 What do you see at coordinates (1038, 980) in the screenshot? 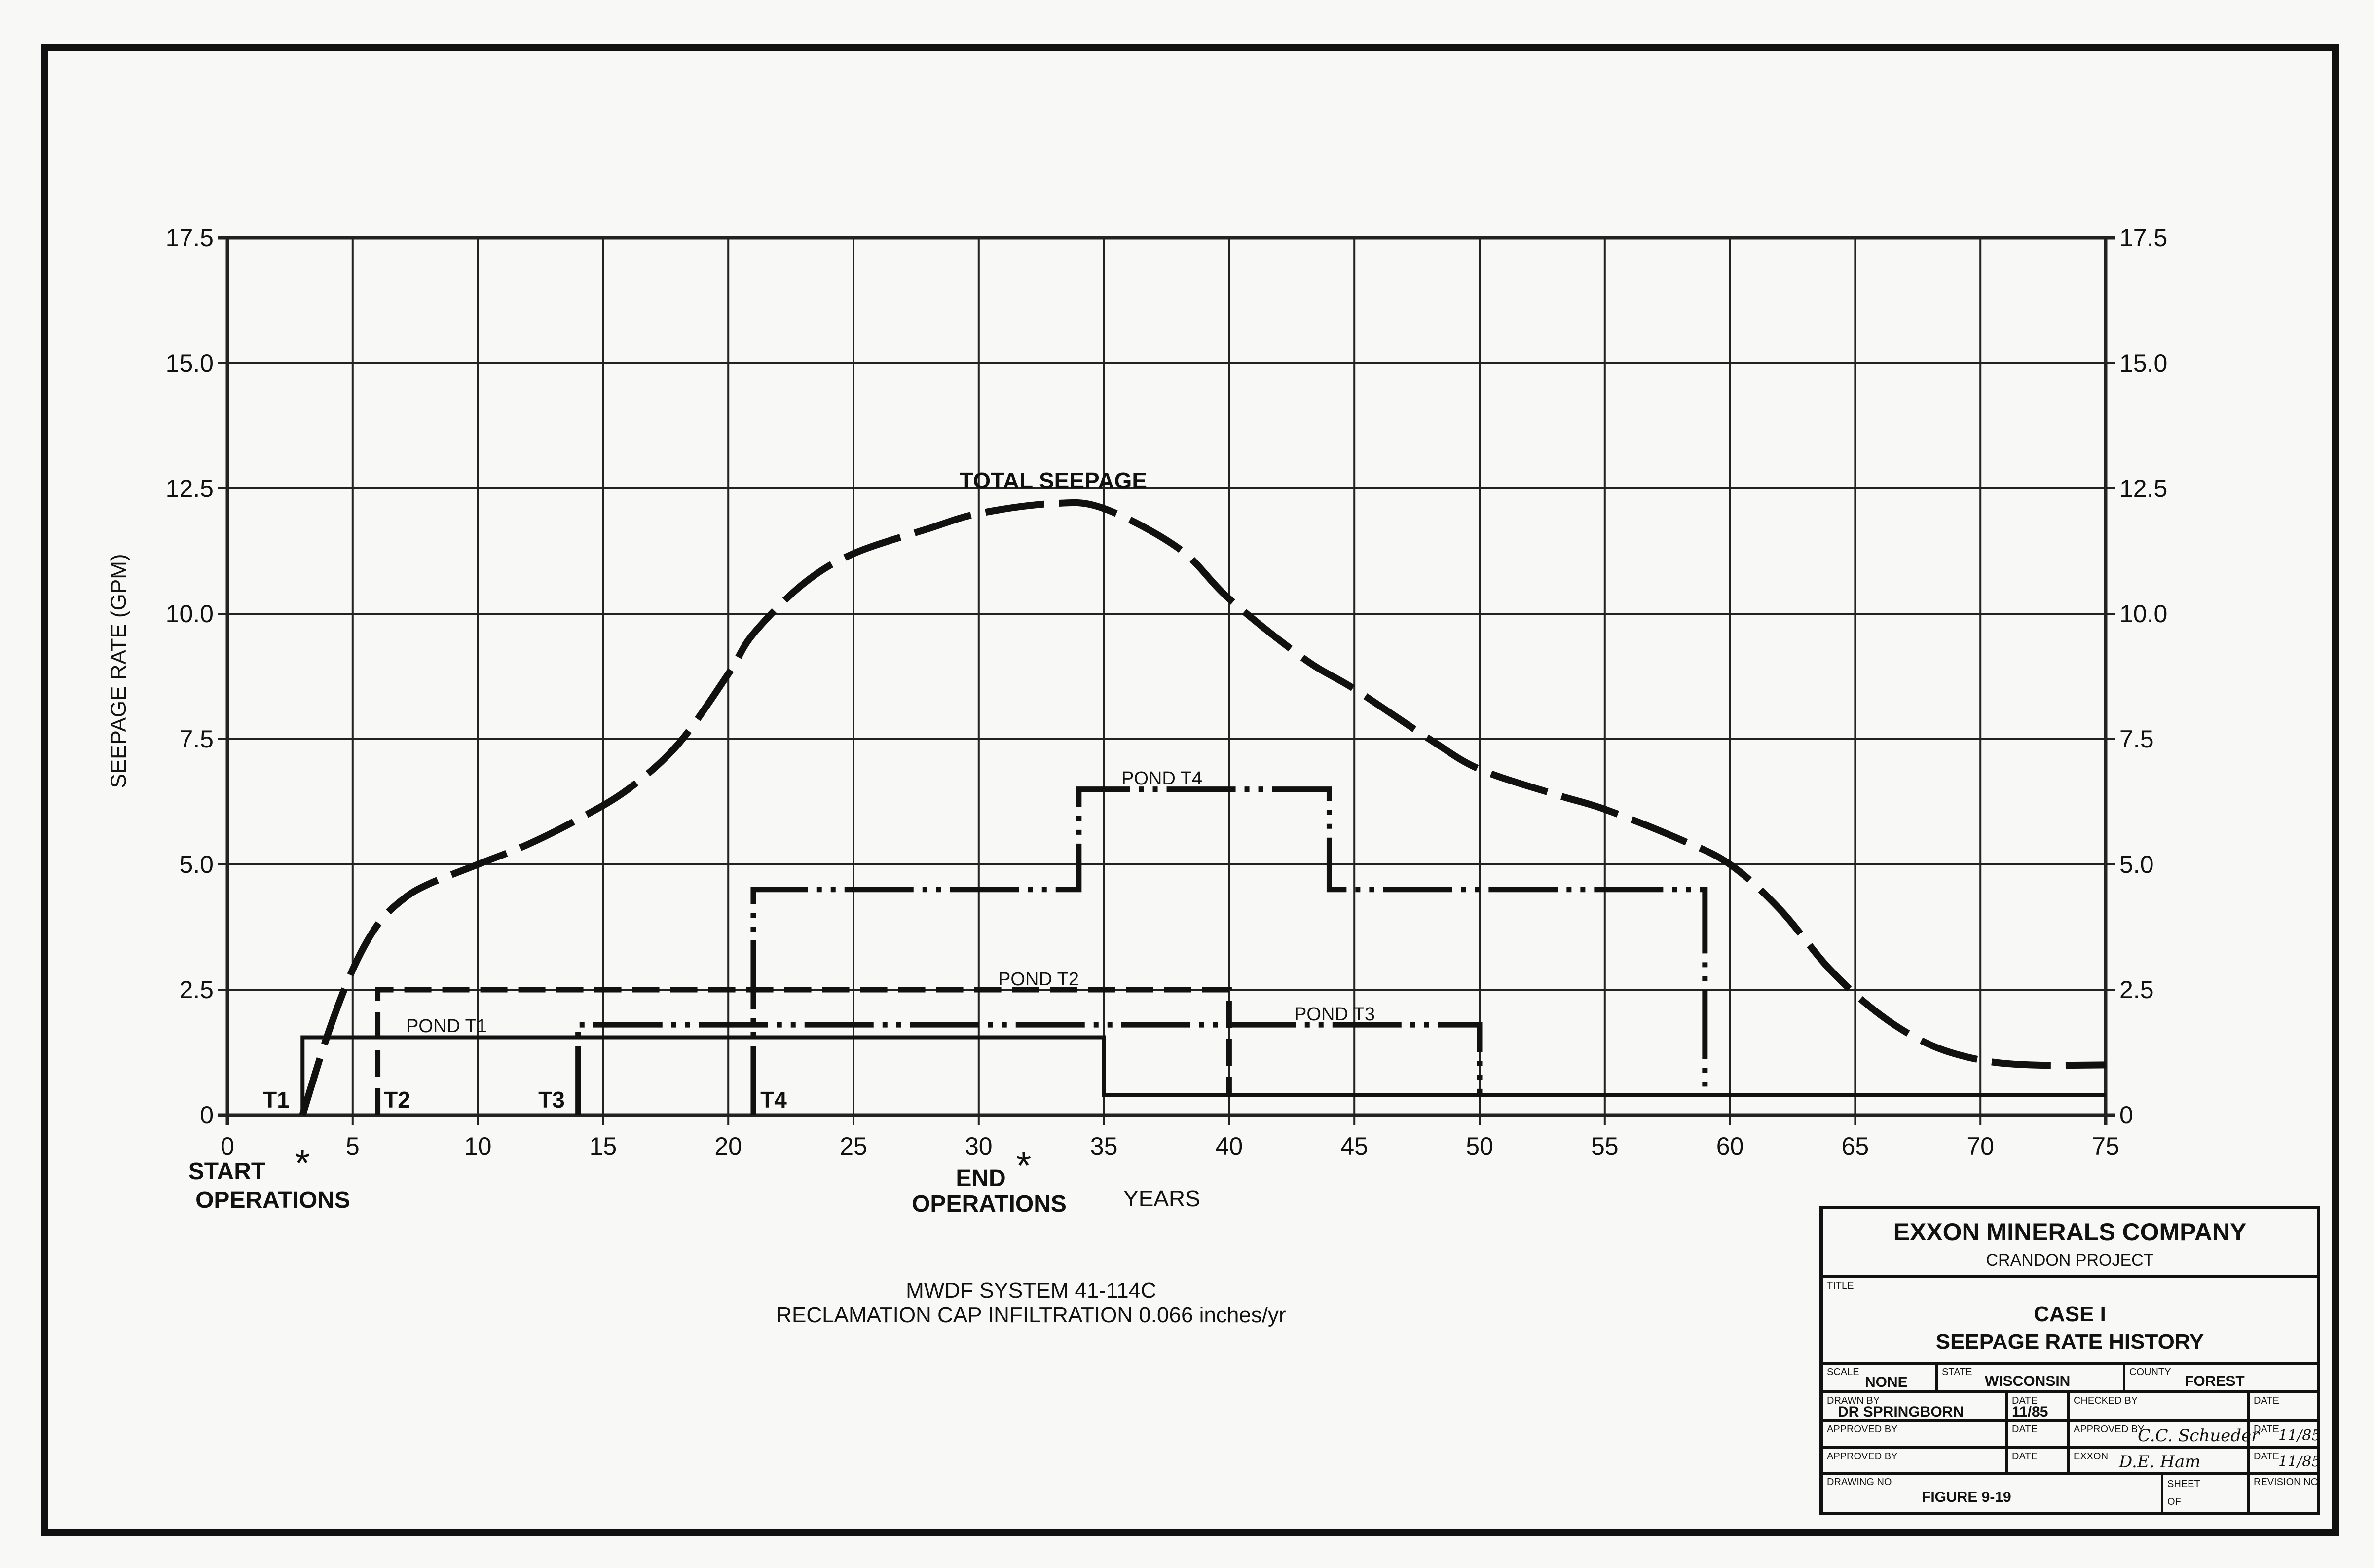
I see `pond-t2-label: POND T2` at bounding box center [1038, 980].